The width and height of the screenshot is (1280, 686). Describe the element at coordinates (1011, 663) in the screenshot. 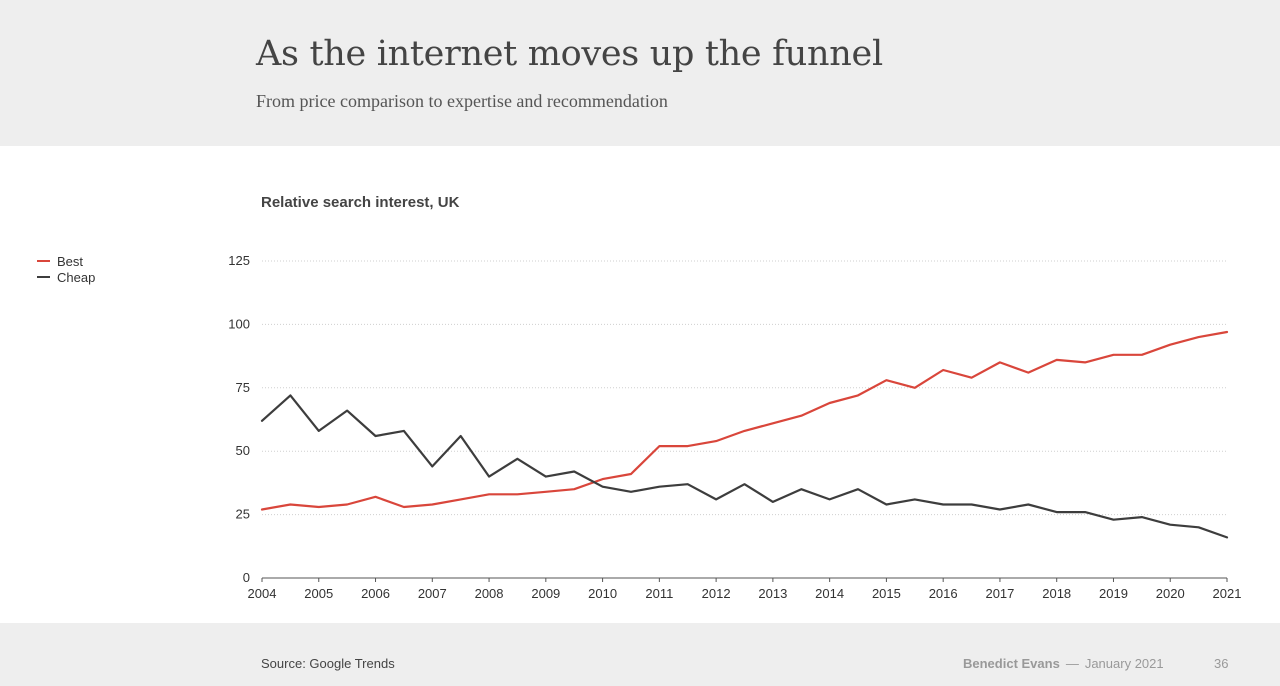

I see `author-name: Benedict Evans` at that location.